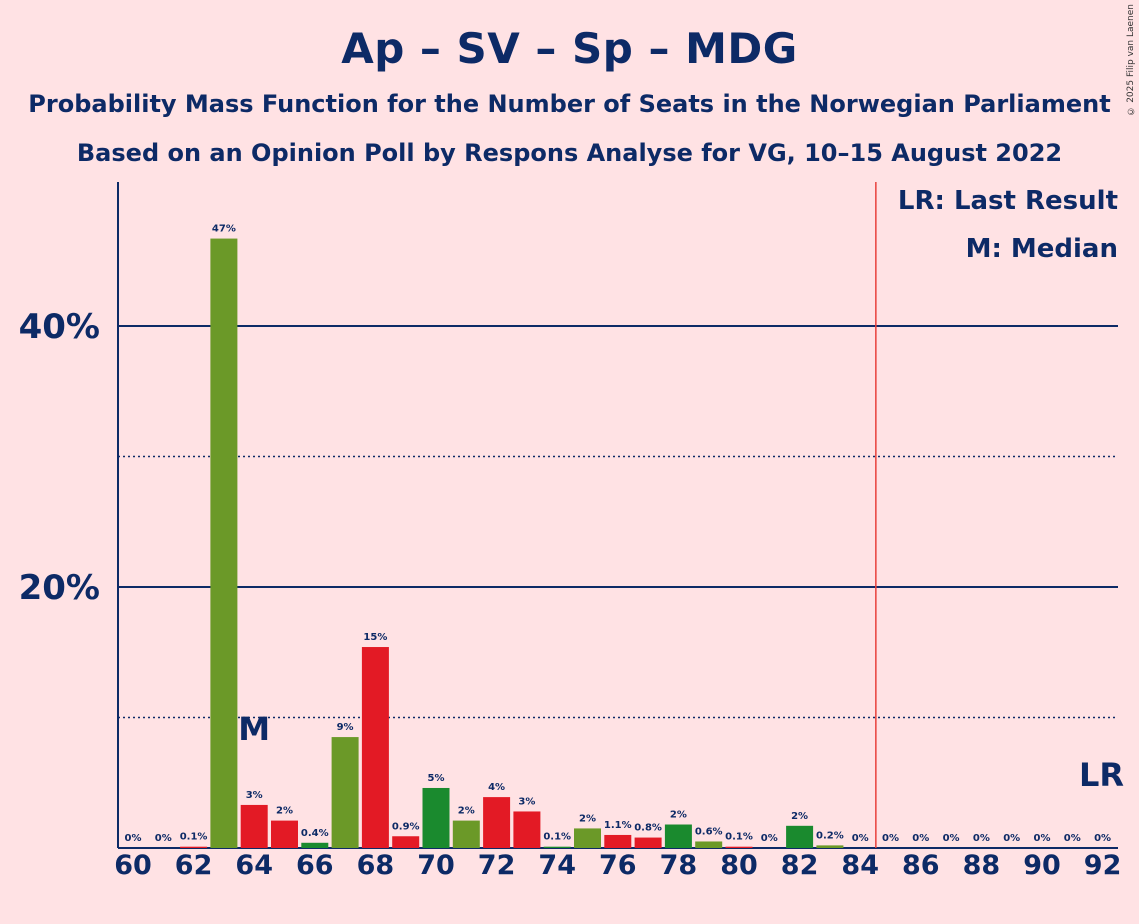  What do you see at coordinates (648, 828) in the screenshot?
I see `bar-label-77: 0.8%` at bounding box center [648, 828].